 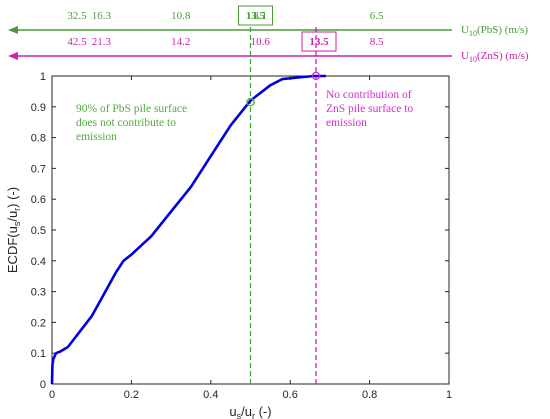 I want to click on x-tick-label: 0.6, so click(x=290, y=395).